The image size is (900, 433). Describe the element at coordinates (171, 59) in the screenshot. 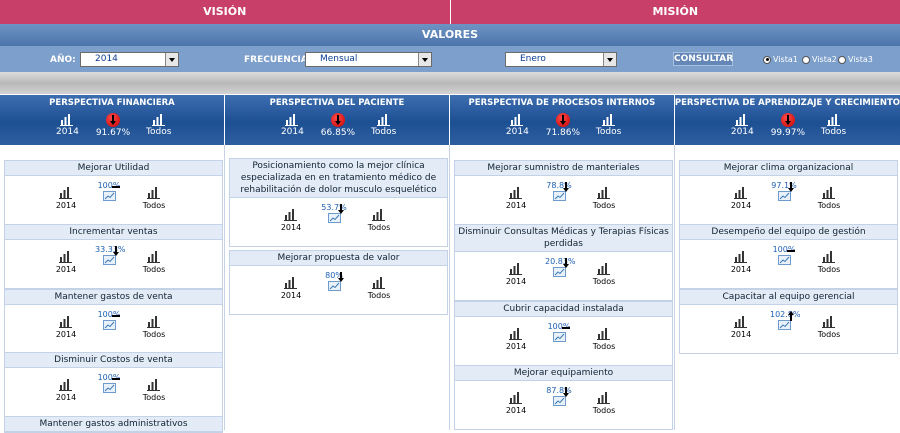

I see `chevron-down-icon` at that location.